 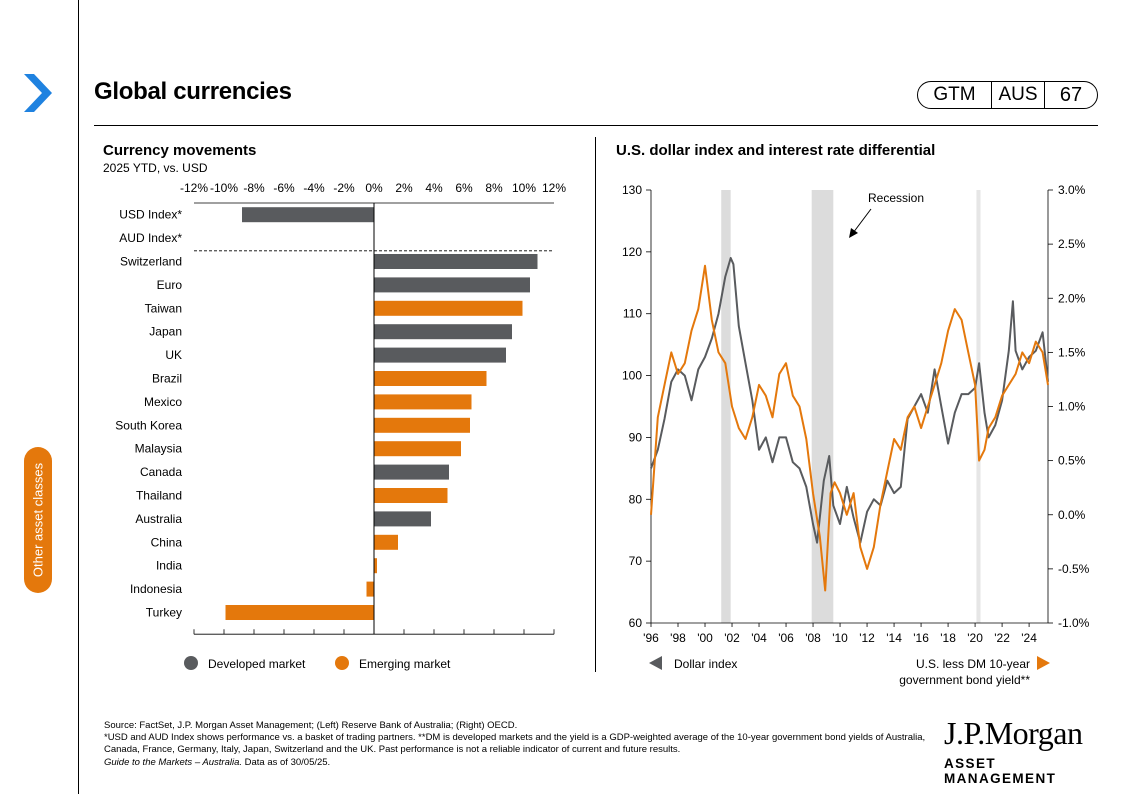 What do you see at coordinates (1013, 733) in the screenshot?
I see `logo-wordmark: J.P.Morgan` at bounding box center [1013, 733].